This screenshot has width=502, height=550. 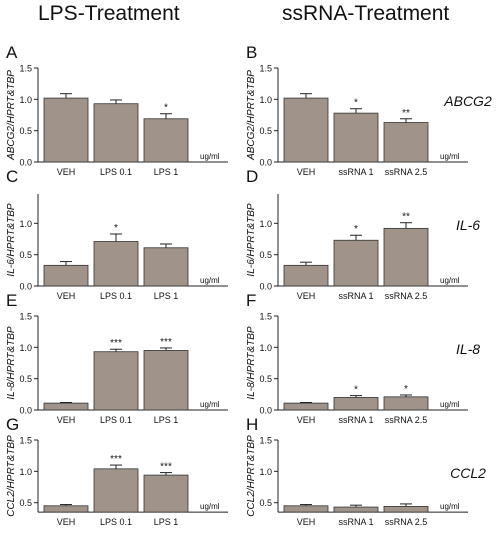 What do you see at coordinates (265, 100) in the screenshot?
I see `panel-b-y-tick-label: 1.0` at bounding box center [265, 100].